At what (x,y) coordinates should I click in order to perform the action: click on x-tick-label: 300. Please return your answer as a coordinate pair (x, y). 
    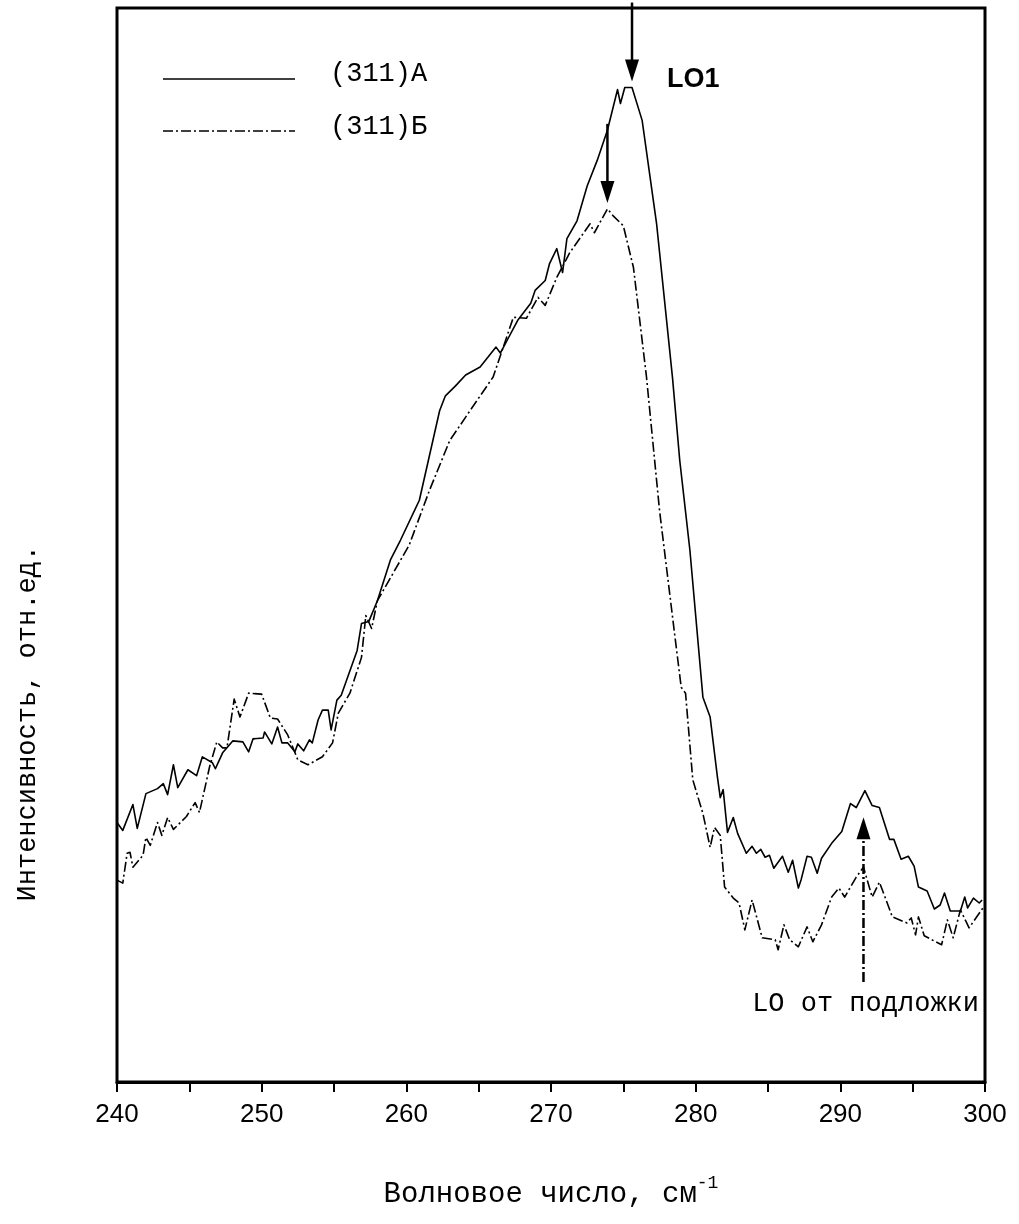
    Looking at the image, I should click on (985, 1113).